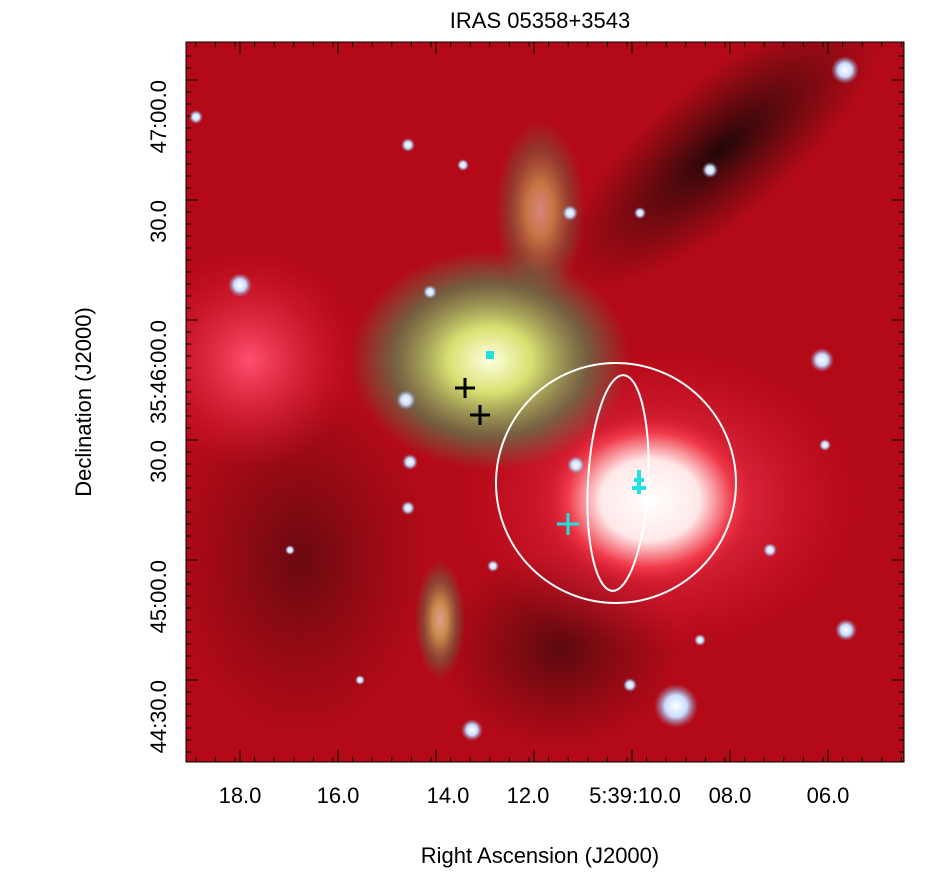  I want to click on y-tick-label: 44:30.0, so click(158, 716).